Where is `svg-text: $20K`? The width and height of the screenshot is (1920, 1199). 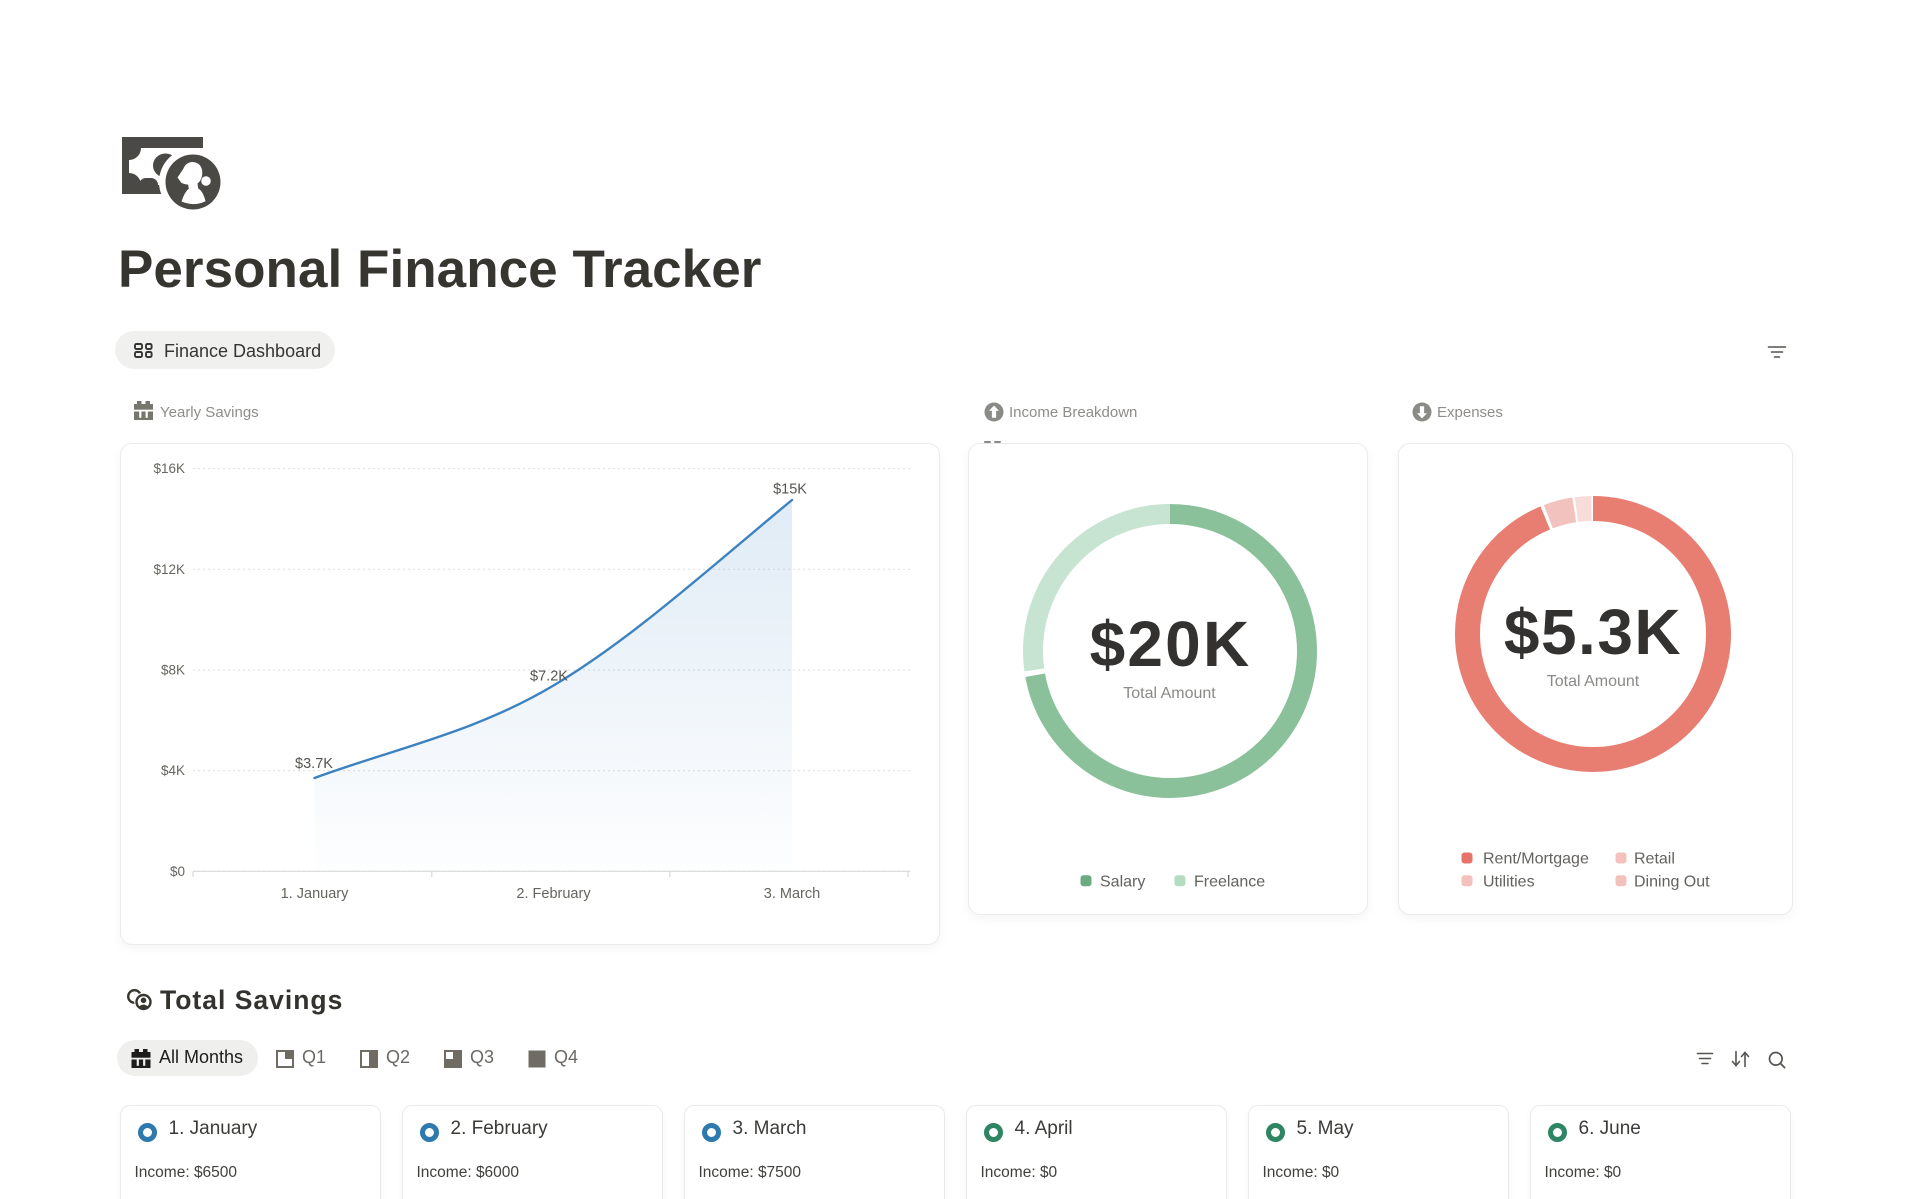
svg-text: $20K is located at coordinates (1171, 644).